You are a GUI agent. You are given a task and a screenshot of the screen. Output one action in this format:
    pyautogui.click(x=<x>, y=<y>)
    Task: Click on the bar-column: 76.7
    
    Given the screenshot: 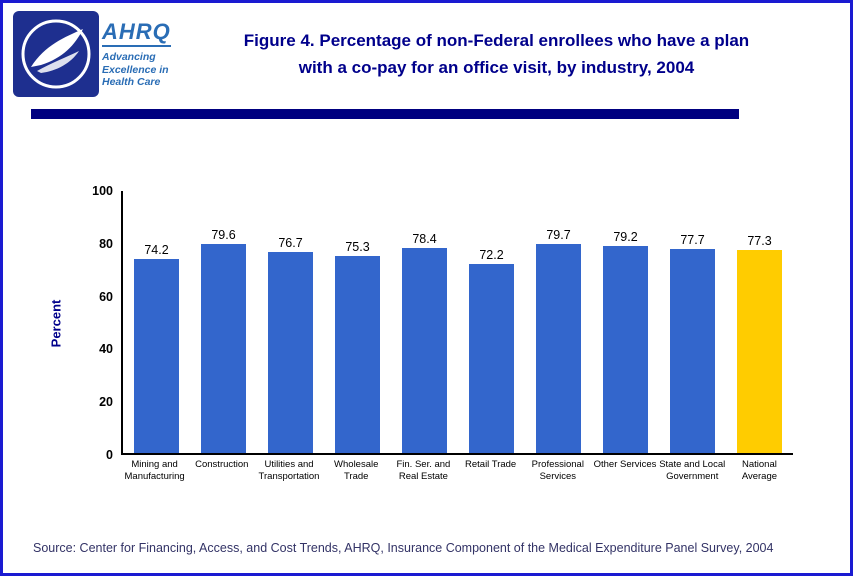 What is the action you would take?
    pyautogui.click(x=290, y=322)
    